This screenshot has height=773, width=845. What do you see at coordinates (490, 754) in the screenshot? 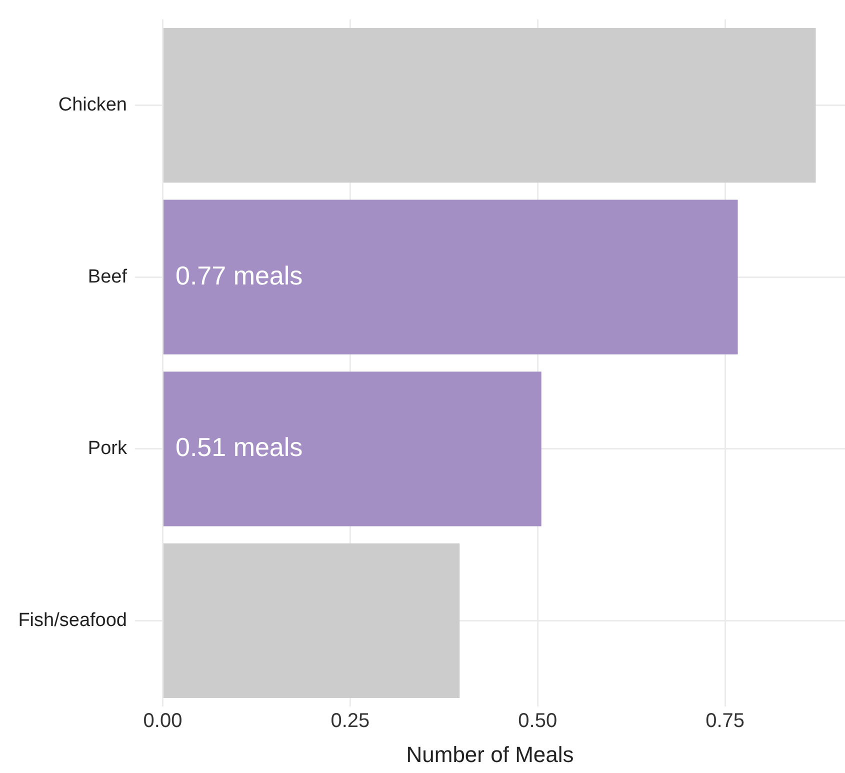
I see `x-axis-title: Number of Meals` at bounding box center [490, 754].